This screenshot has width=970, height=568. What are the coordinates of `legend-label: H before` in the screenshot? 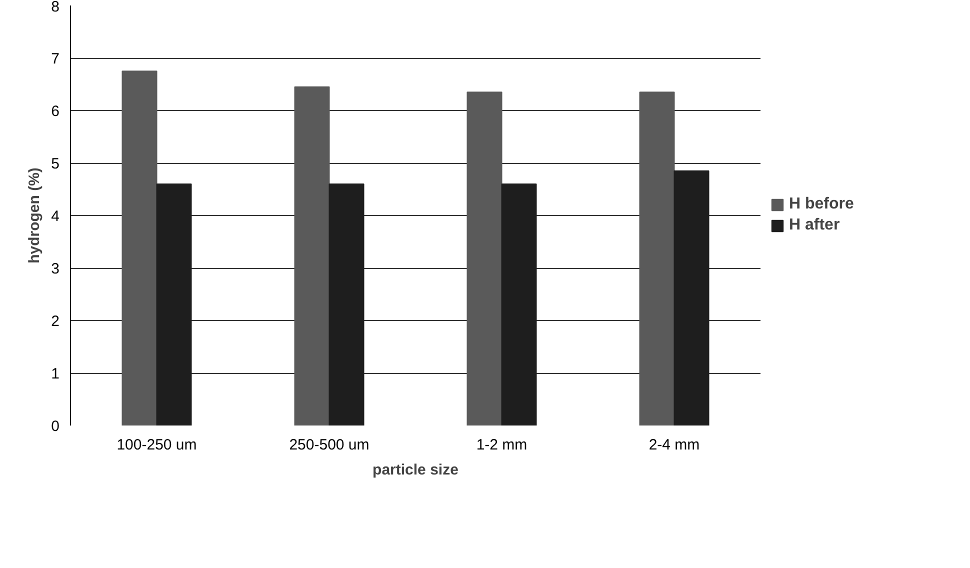 It's located at (821, 205).